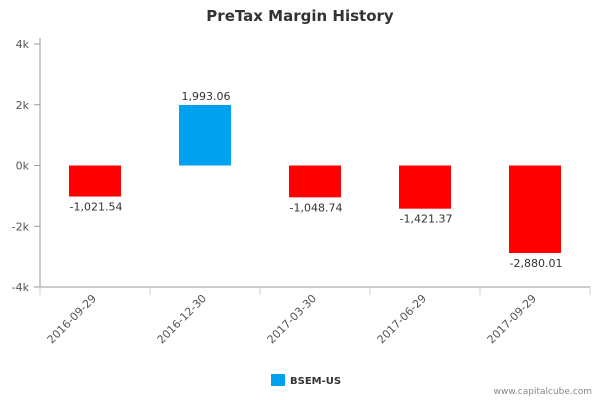  Describe the element at coordinates (96, 207) in the screenshot. I see `data-label: -1,021.54` at that location.